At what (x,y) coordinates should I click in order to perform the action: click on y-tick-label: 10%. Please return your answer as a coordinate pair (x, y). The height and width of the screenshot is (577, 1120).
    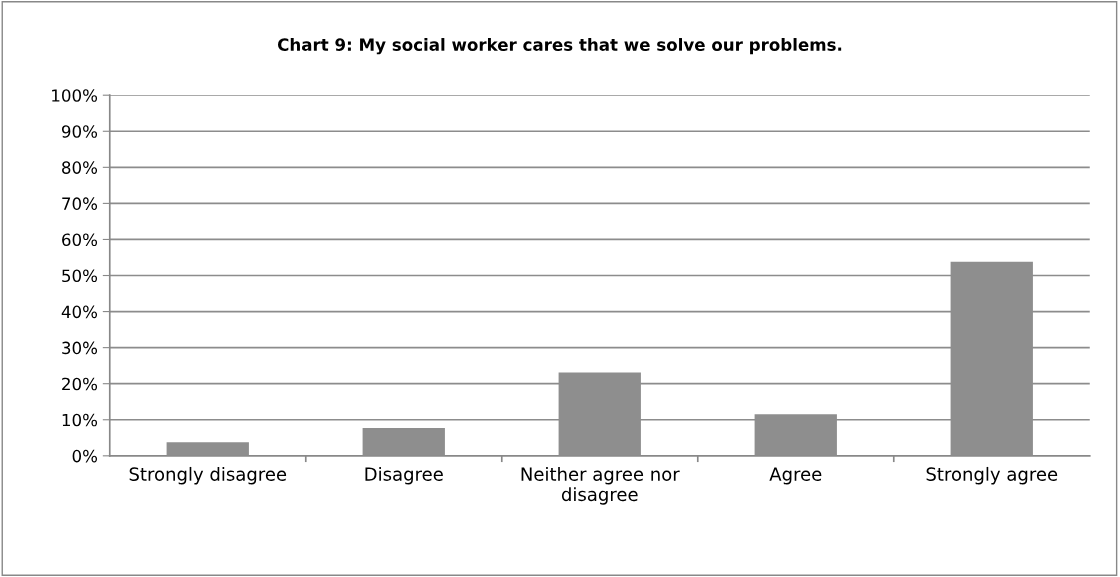
    Looking at the image, I should click on (80, 420).